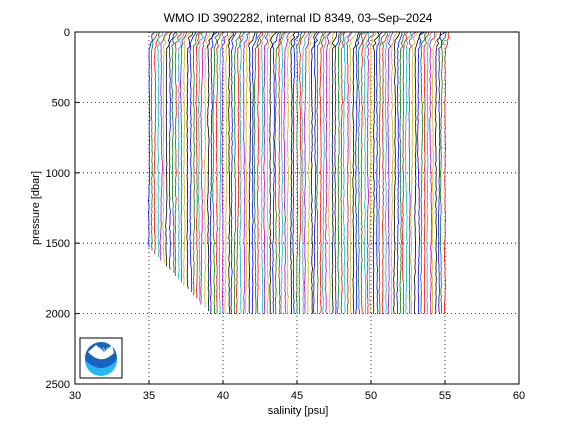 This screenshot has width=576, height=432. Describe the element at coordinates (61, 103) in the screenshot. I see `y-tick-label: 500` at that location.